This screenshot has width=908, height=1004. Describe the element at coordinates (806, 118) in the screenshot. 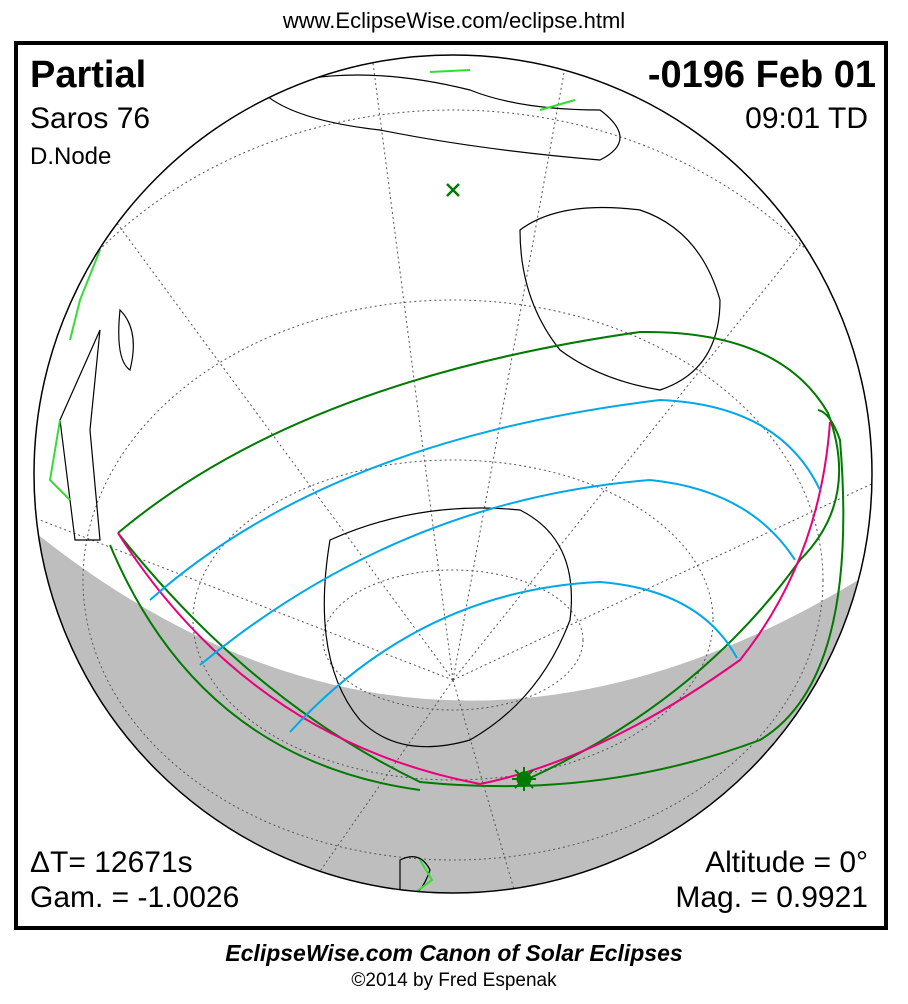

I see `eclipse-time: 09:01 TD` at that location.